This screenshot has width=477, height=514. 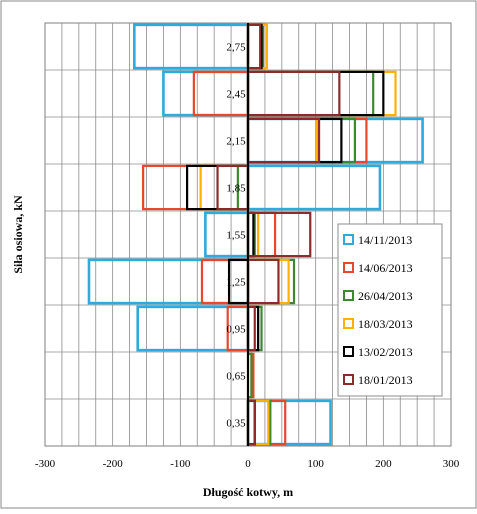 What do you see at coordinates (385, 240) in the screenshot?
I see `legend-label-14-11-2013: 14/11/2013` at bounding box center [385, 240].